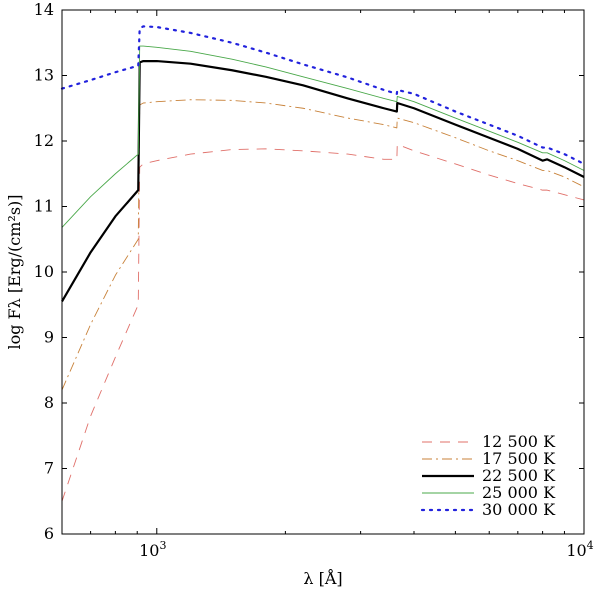 This screenshot has width=600, height=596. Describe the element at coordinates (519, 458) in the screenshot. I see `legend-label-2: 17 500 K` at that location.